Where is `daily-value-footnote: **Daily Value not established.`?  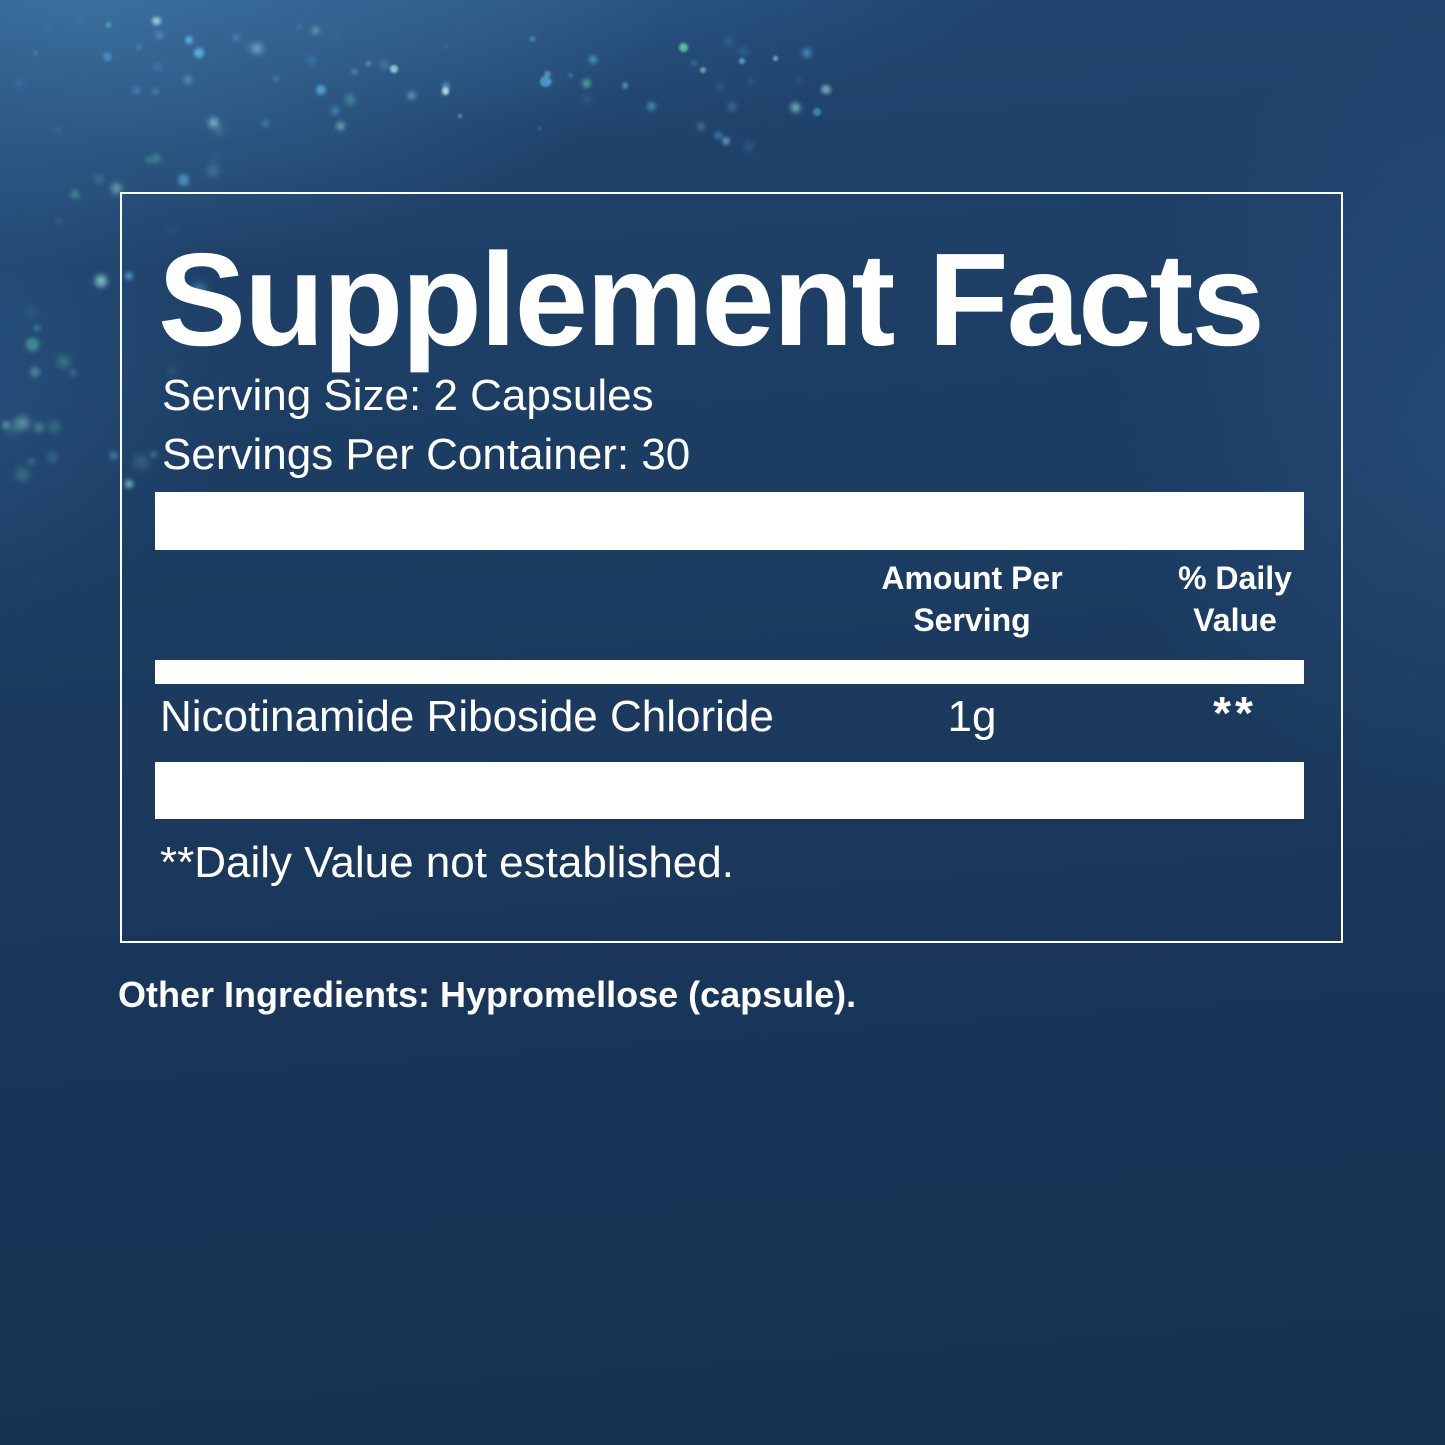
daily-value-footnote: **Daily Value not established. is located at coordinates (447, 862).